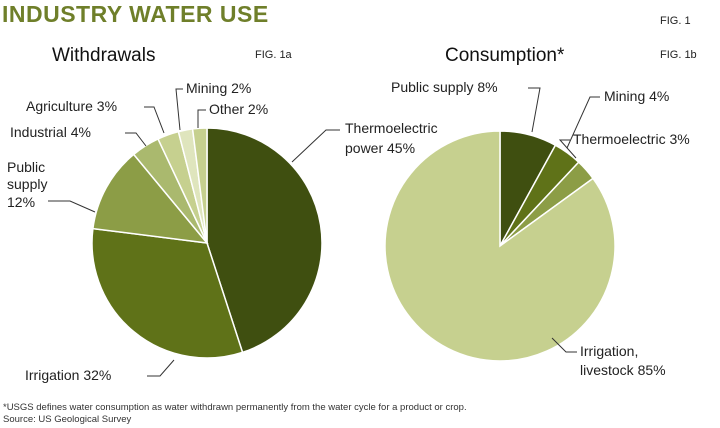 The image size is (720, 428). Describe the element at coordinates (136, 139) in the screenshot. I see `leader-industrial` at that location.